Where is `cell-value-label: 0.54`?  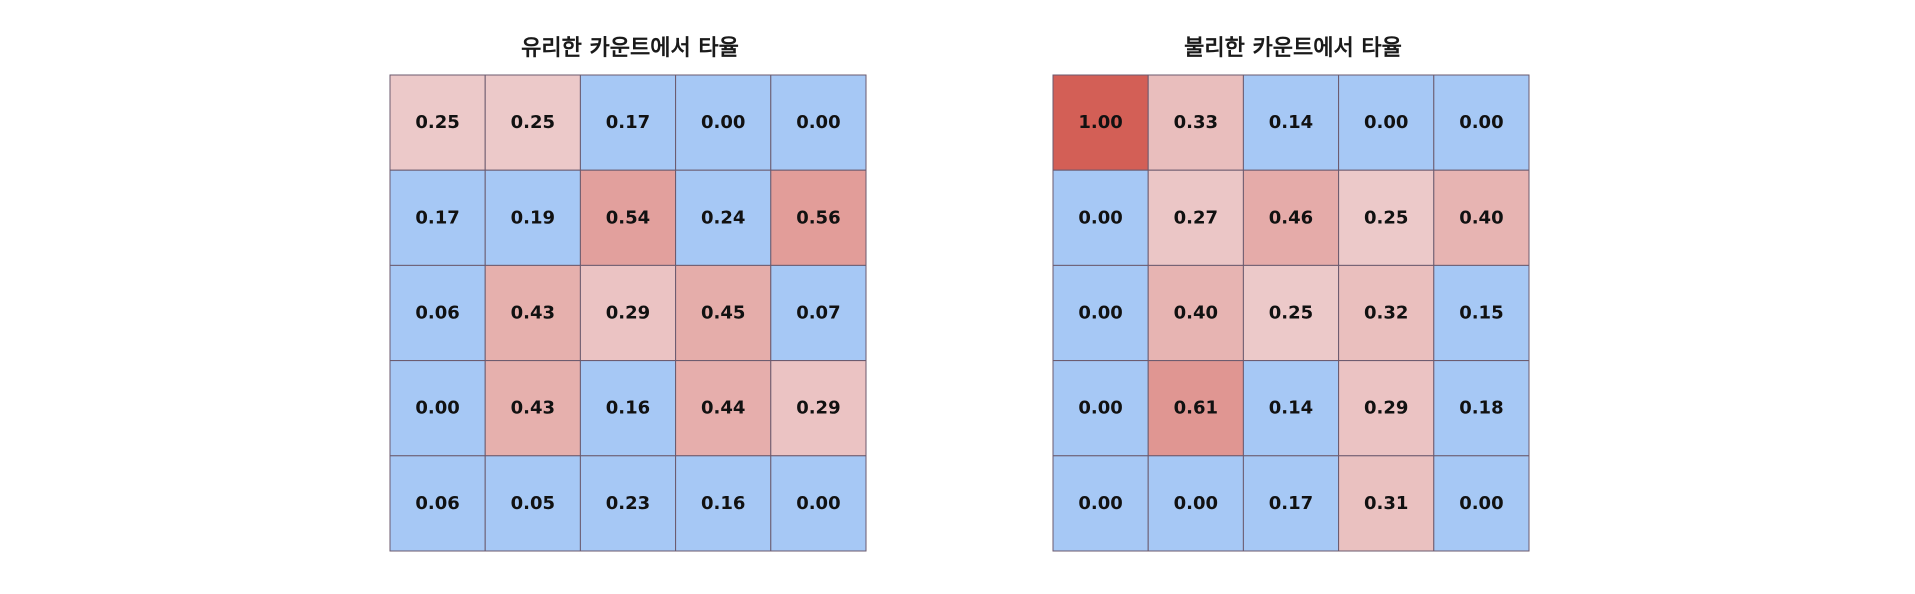 cell-value-label: 0.54 is located at coordinates (628, 217).